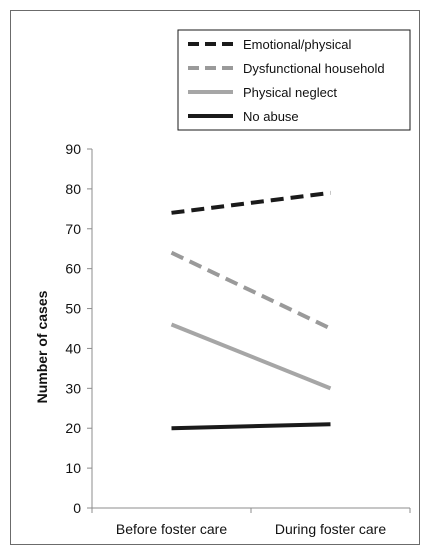 The image size is (432, 557). What do you see at coordinates (73, 309) in the screenshot?
I see `y-tick-label: 50` at bounding box center [73, 309].